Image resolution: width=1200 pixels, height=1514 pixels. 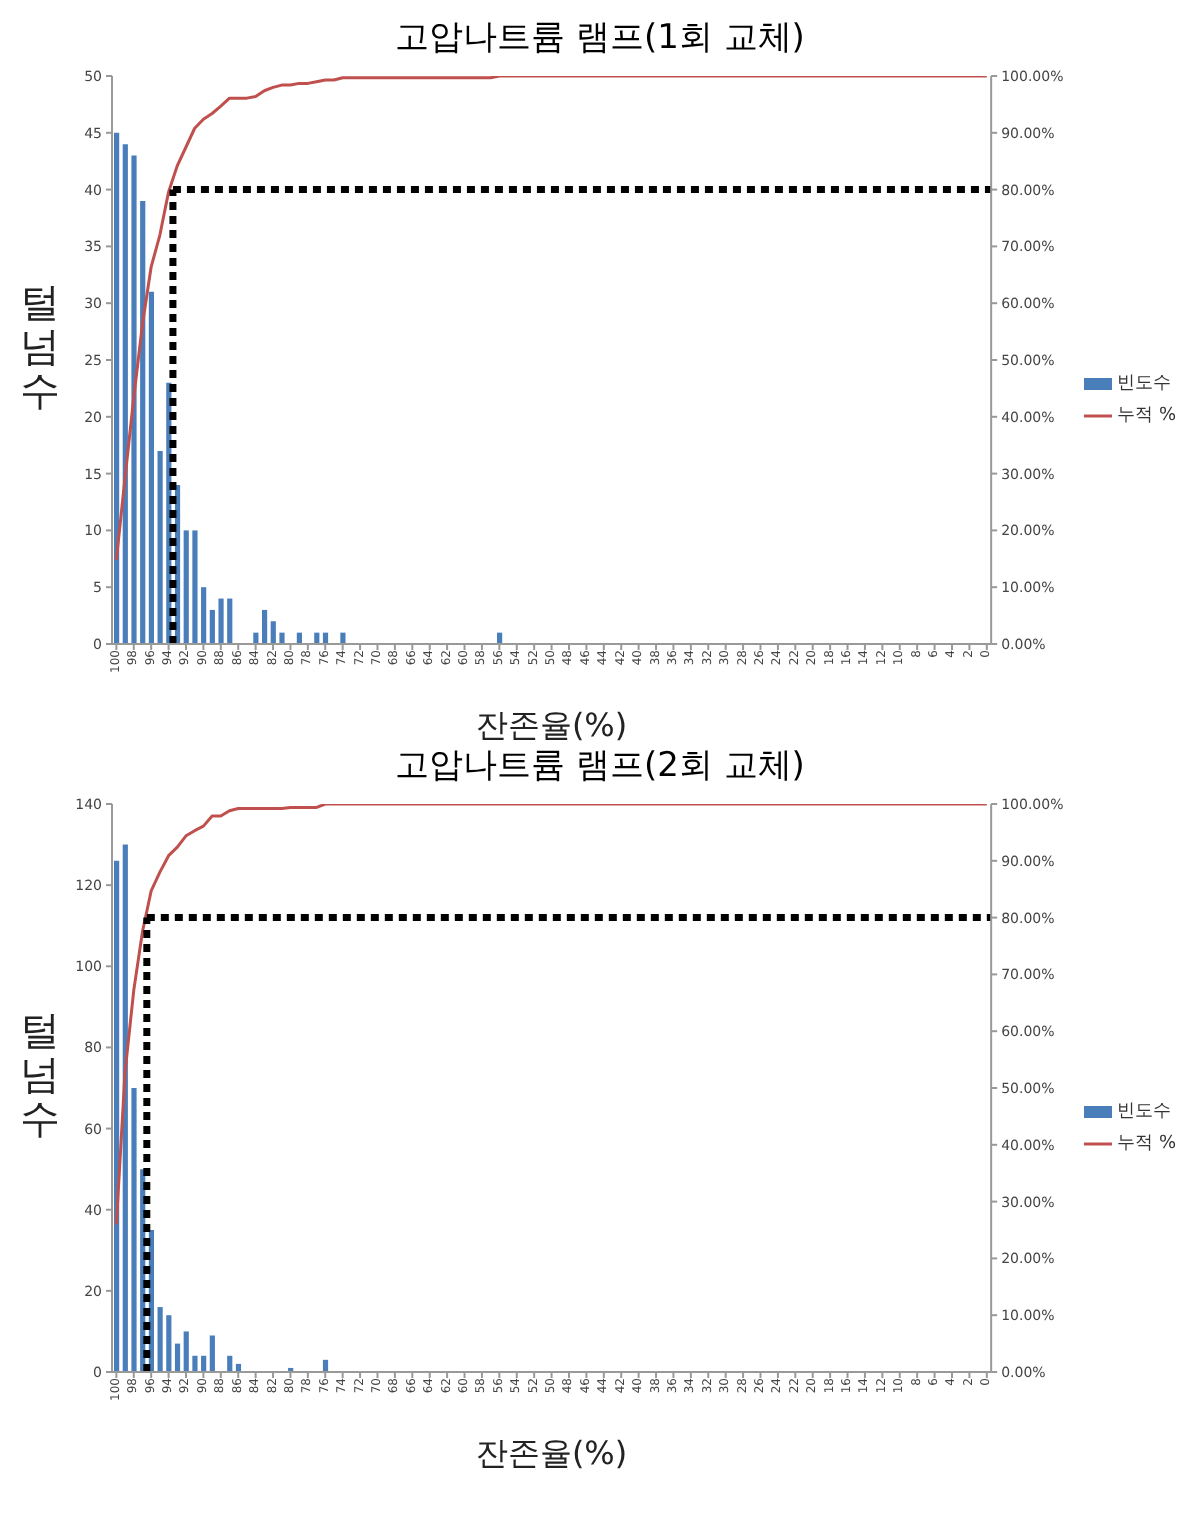 I want to click on chart-title: 고압나트륨 램프(2회 교체), so click(x=600, y=766).